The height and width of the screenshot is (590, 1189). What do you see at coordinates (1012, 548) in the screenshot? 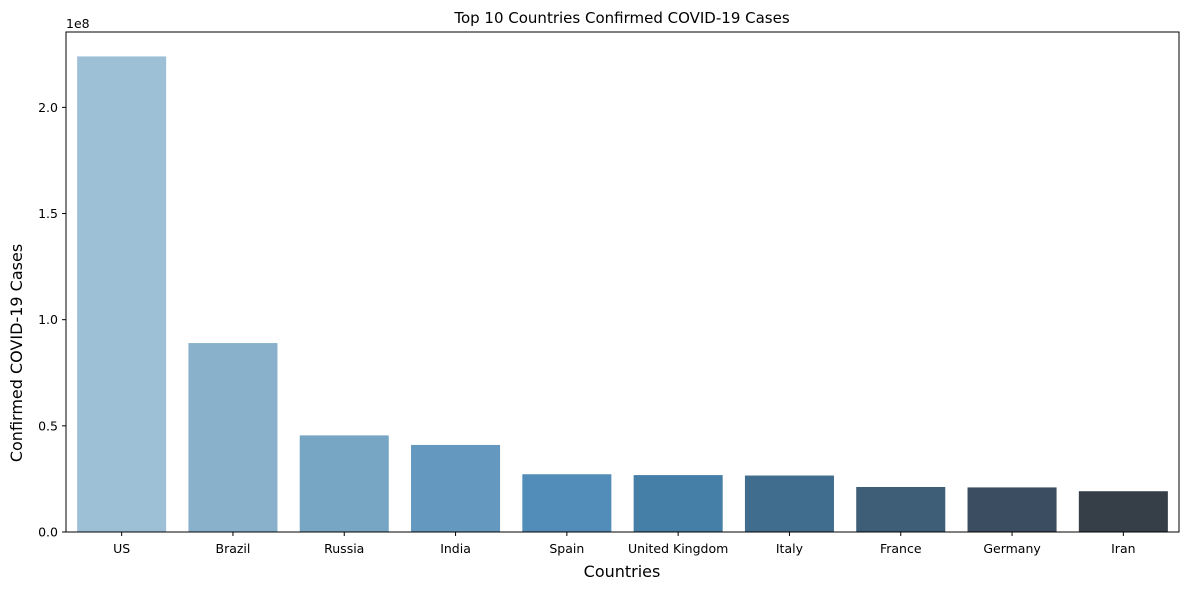
I see `x-tick-label: Germany` at bounding box center [1012, 548].